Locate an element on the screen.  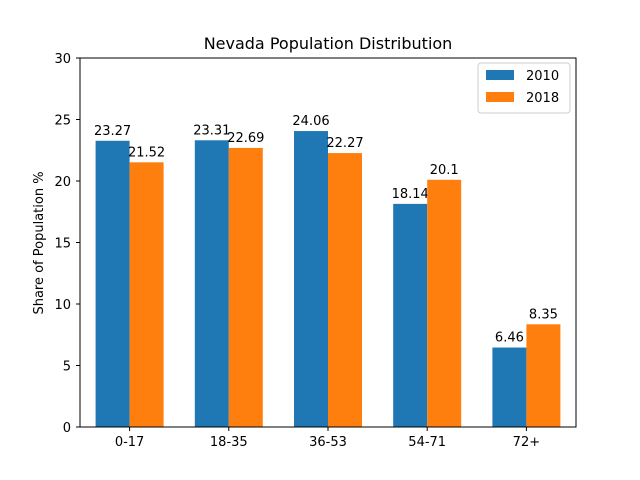
bar-2018-72+ is located at coordinates (543, 375).